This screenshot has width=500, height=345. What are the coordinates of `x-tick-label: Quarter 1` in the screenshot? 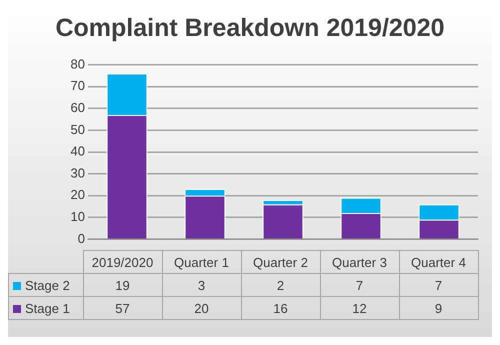 It's located at (201, 262).